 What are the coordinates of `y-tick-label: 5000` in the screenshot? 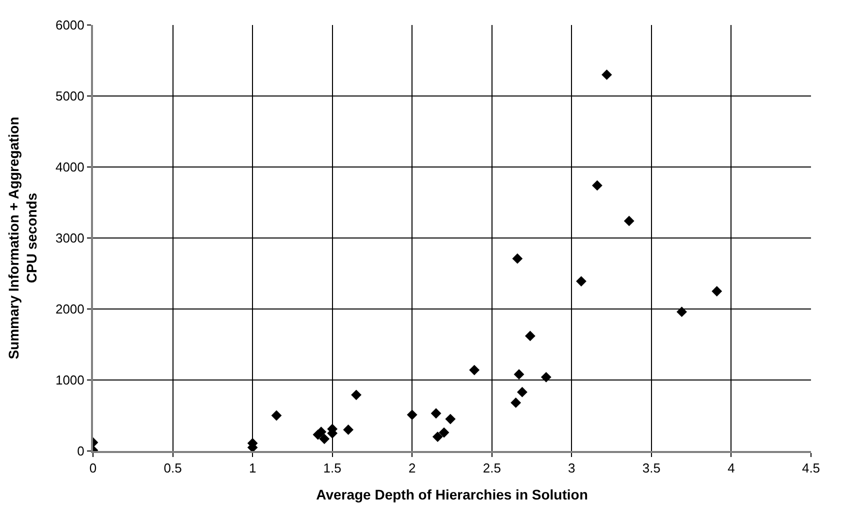 It's located at (69, 96).